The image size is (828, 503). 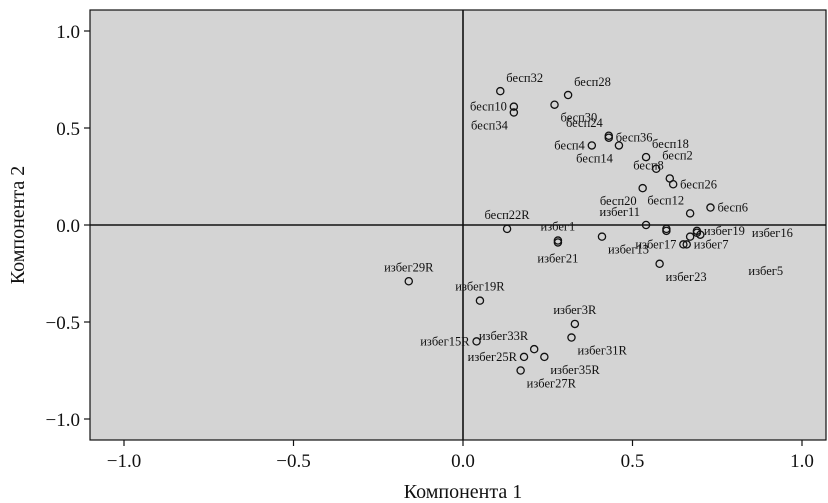 I want to click on point-бесп20, so click(x=642, y=188).